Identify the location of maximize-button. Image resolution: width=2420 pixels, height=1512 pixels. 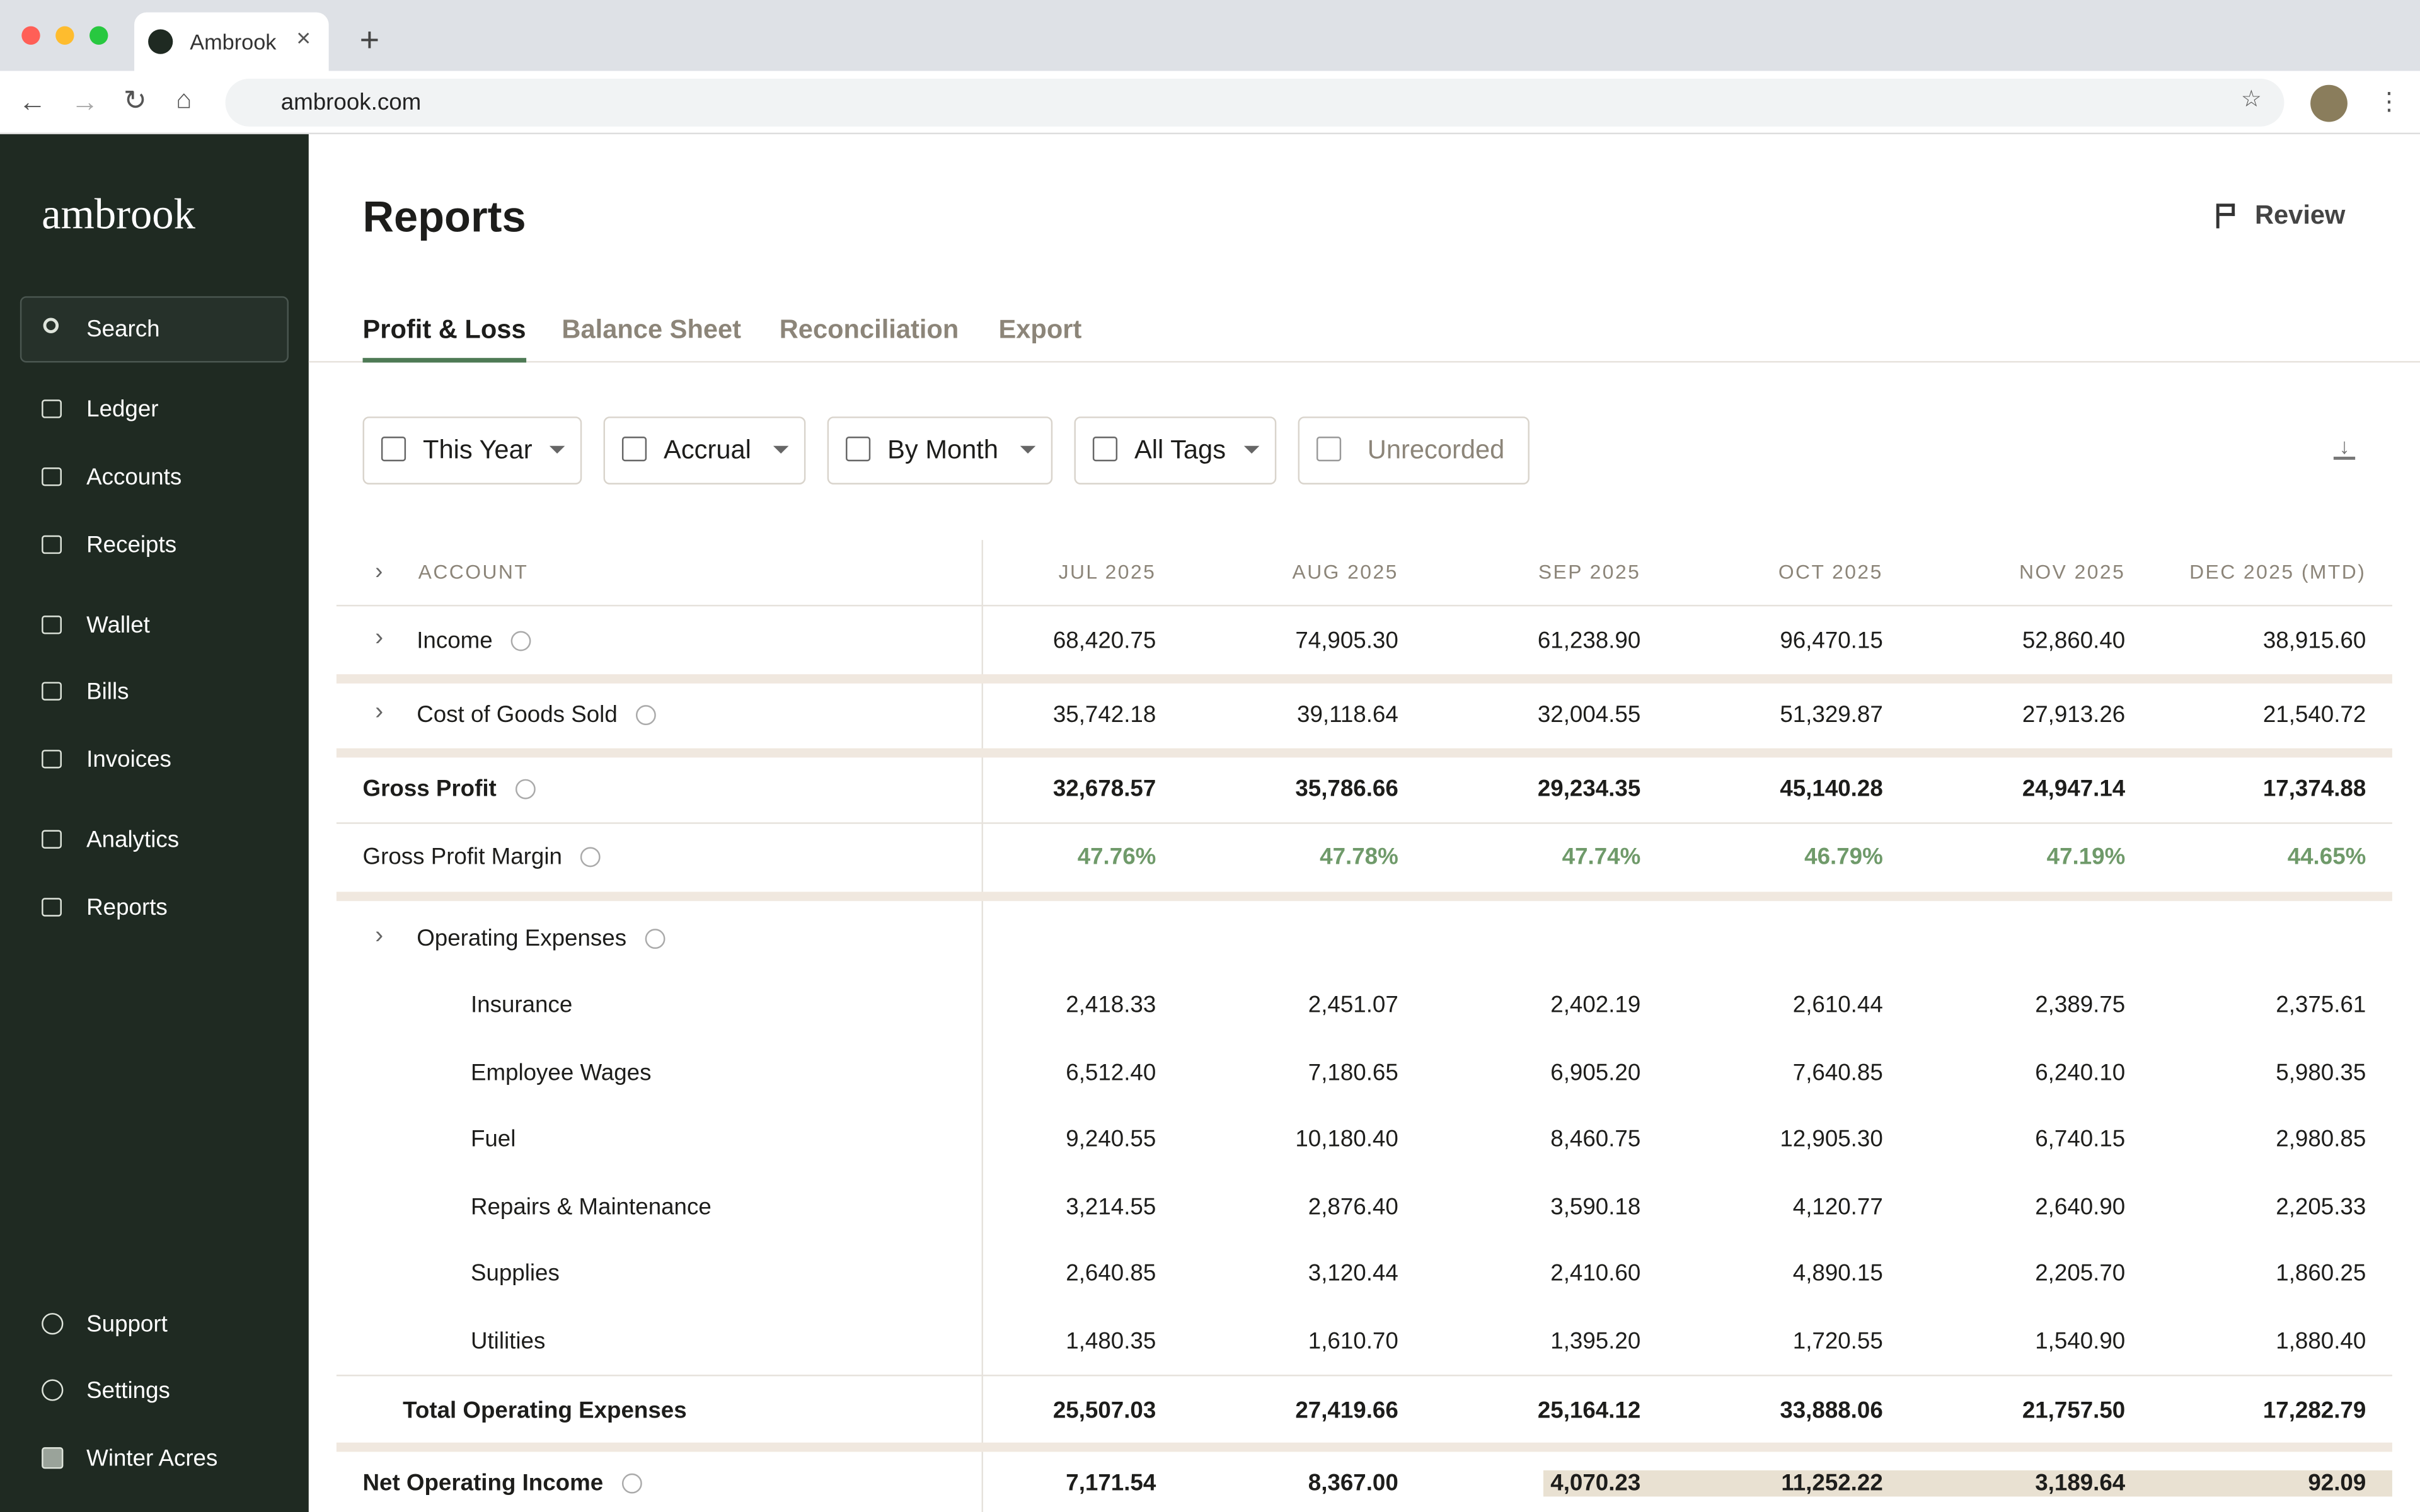
(98, 35).